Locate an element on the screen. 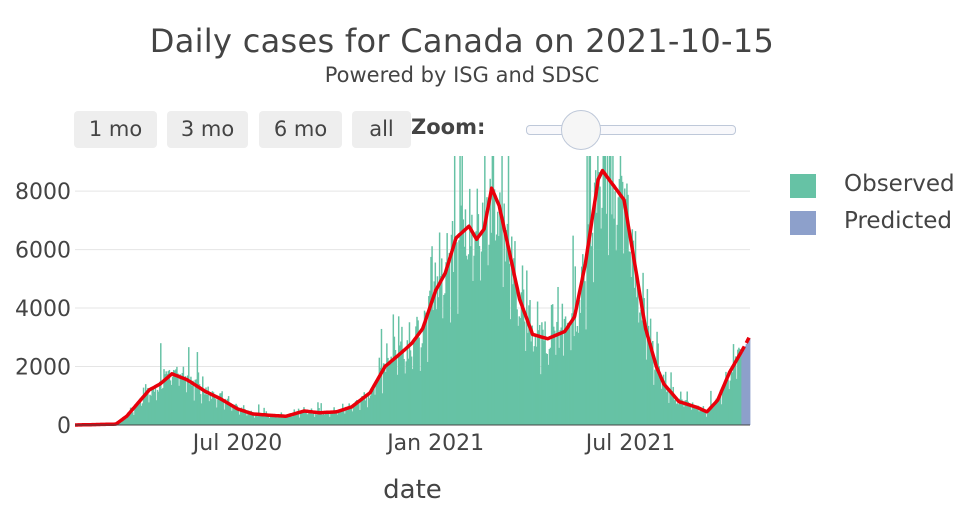  y-tick-label: 8000 is located at coordinates (43, 192).